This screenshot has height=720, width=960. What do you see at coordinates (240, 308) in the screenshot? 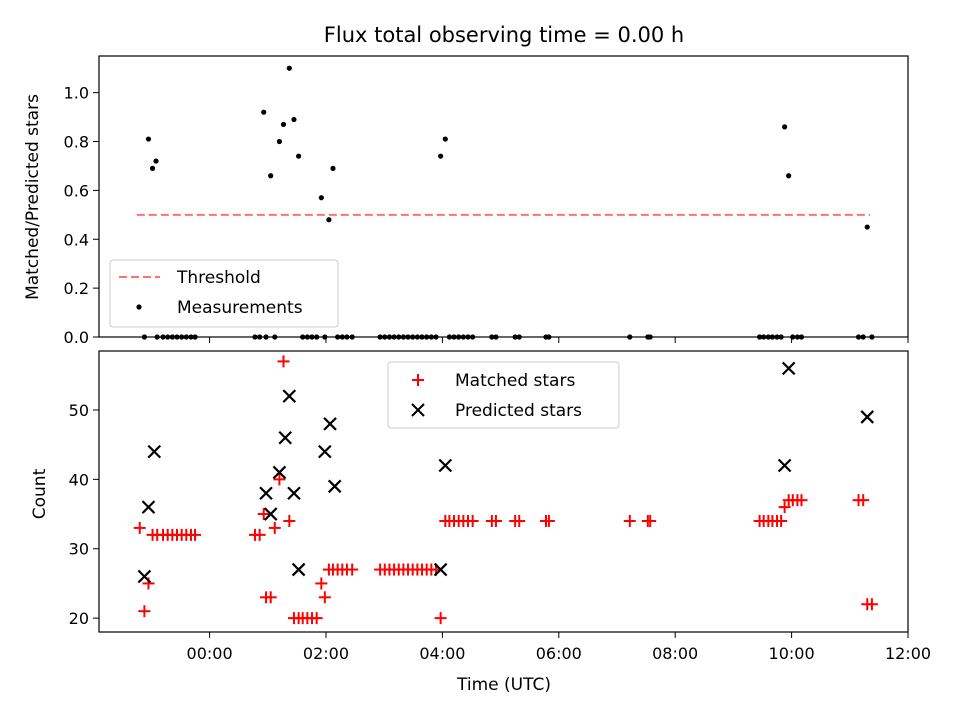
I see `legend-measurements-label: Measurements` at bounding box center [240, 308].